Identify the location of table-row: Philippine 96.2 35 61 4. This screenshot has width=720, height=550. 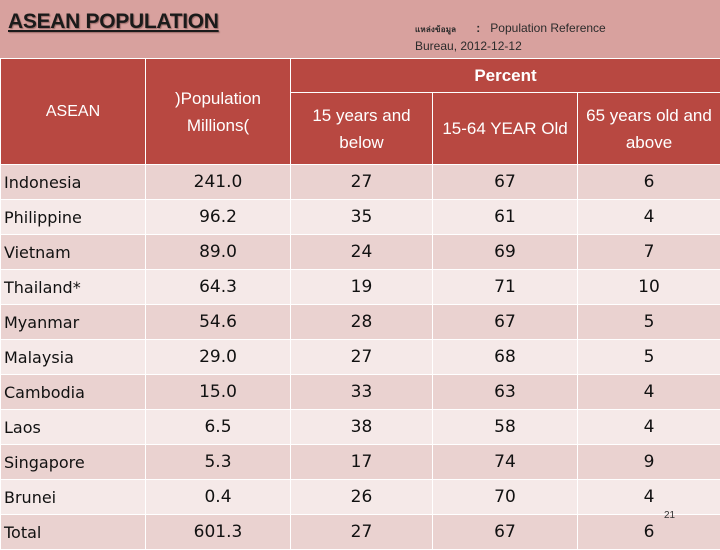
(360, 217).